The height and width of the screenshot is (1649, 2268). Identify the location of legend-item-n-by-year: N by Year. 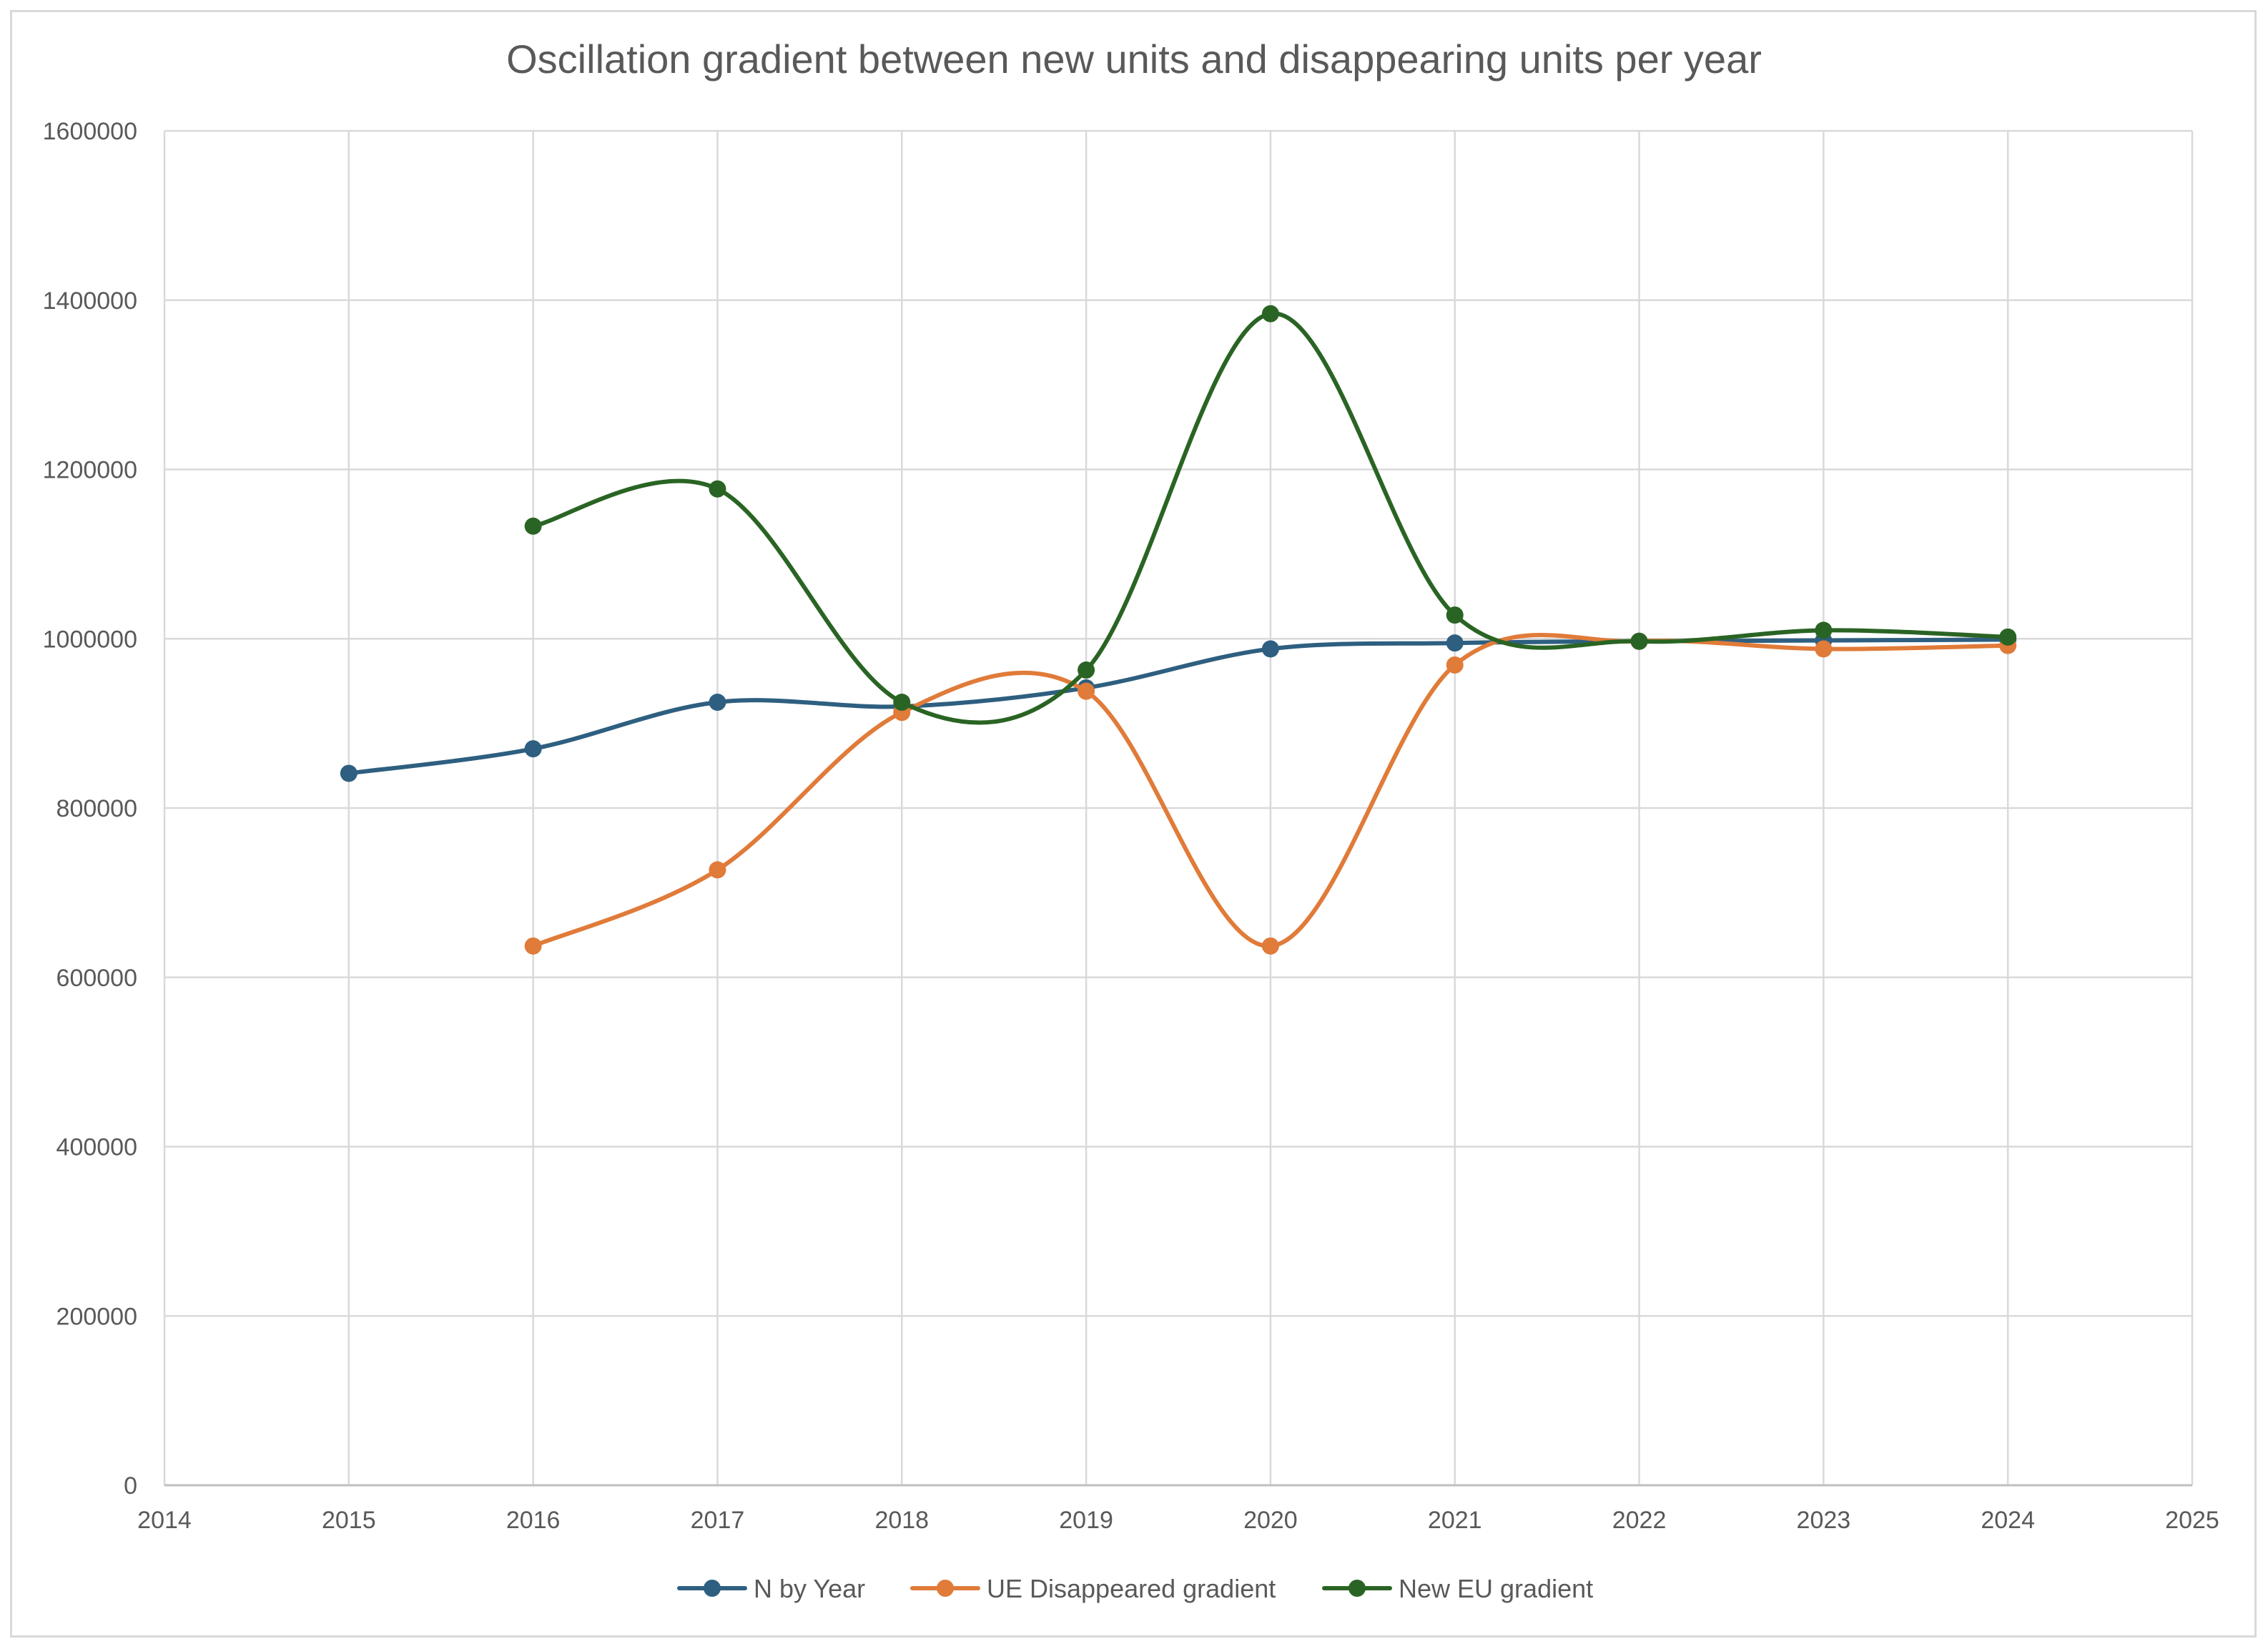
(771, 1588).